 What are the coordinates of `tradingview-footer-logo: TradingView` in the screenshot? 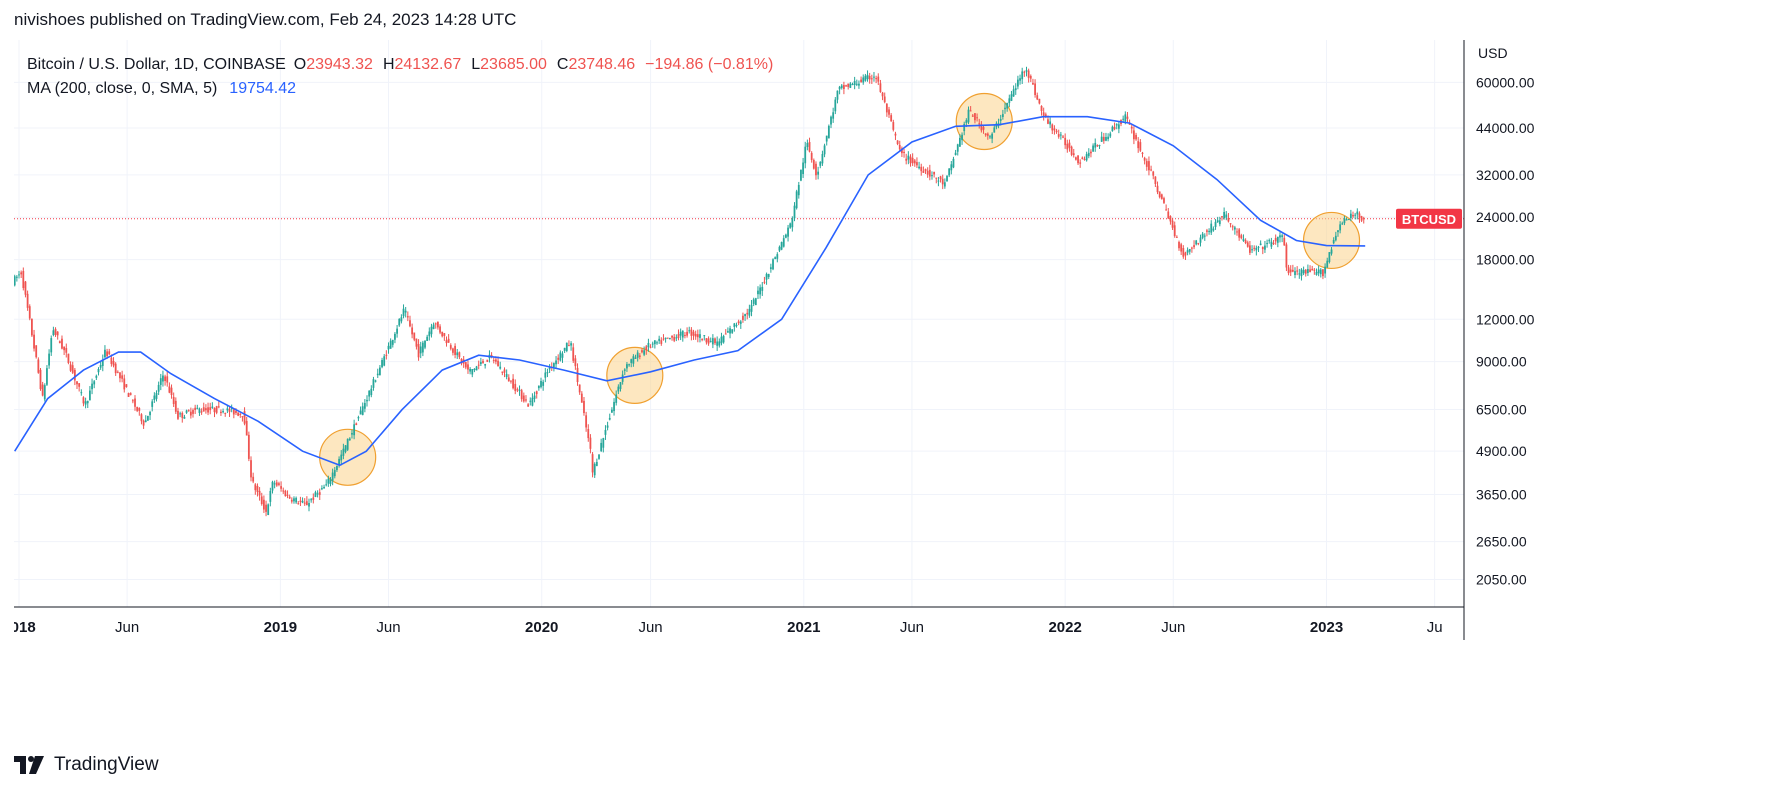 It's located at (86, 765).